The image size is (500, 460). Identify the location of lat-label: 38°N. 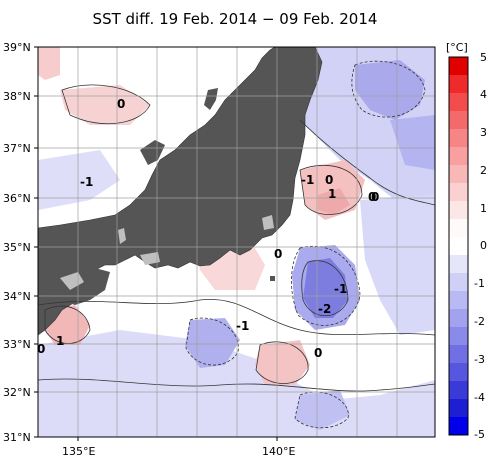
(17, 96).